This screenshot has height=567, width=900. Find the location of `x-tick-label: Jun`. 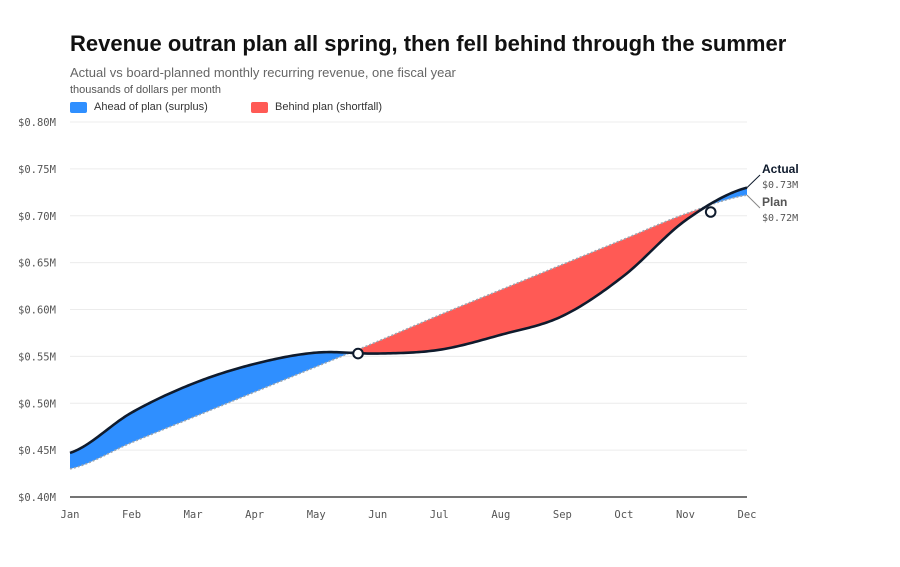

x-tick-label: Jun is located at coordinates (377, 515).